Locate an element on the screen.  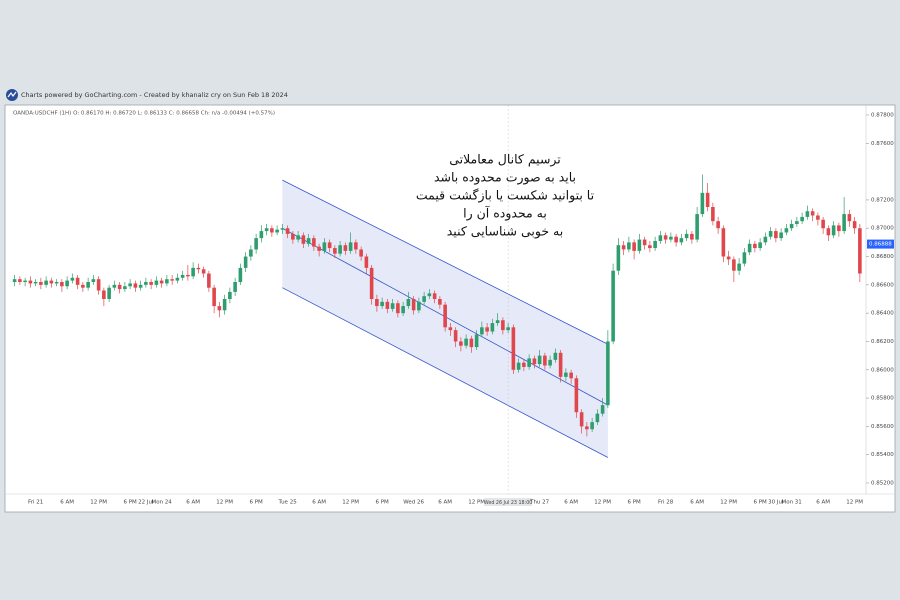
annotation-line: باید به صورت محدوده باشد is located at coordinates (505, 178).